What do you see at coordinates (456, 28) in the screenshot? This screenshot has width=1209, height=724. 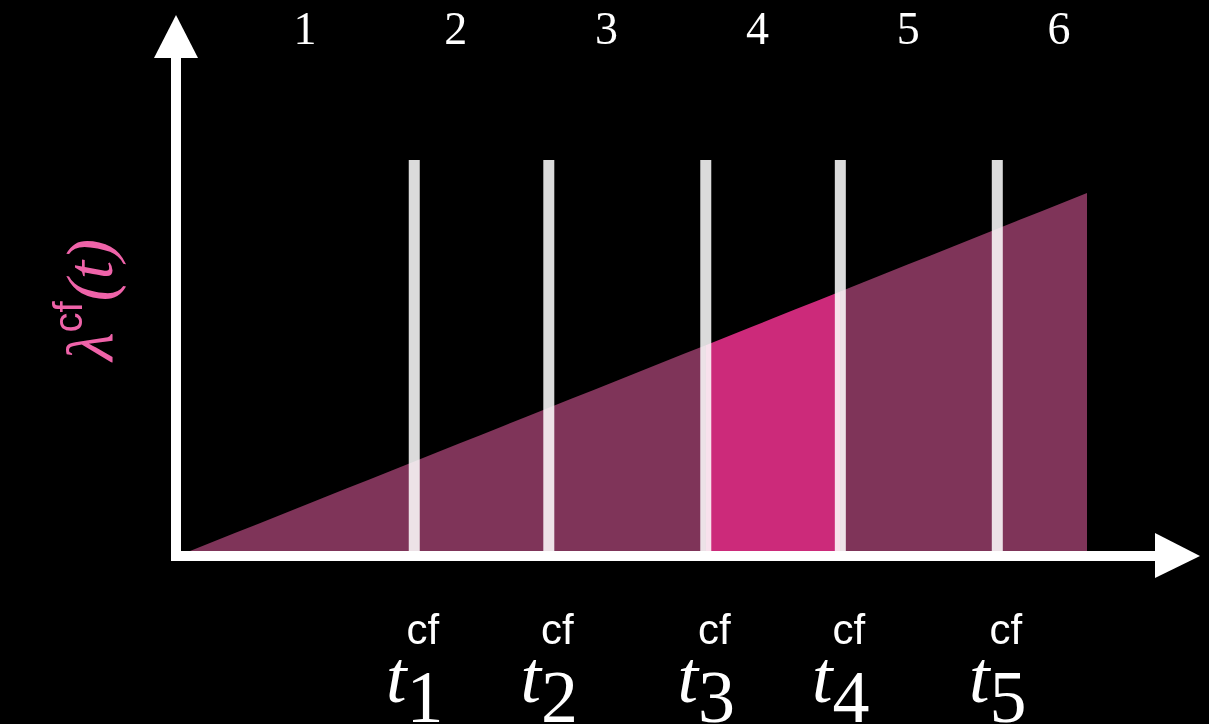 I see `text: 2` at bounding box center [456, 28].